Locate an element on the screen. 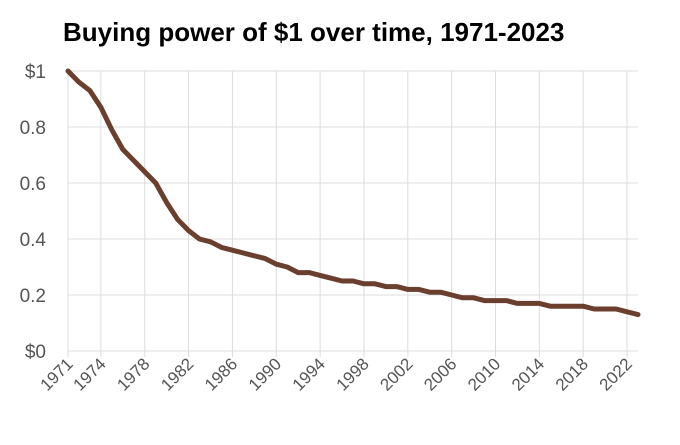  x-tick-label: 1990 is located at coordinates (265, 374).